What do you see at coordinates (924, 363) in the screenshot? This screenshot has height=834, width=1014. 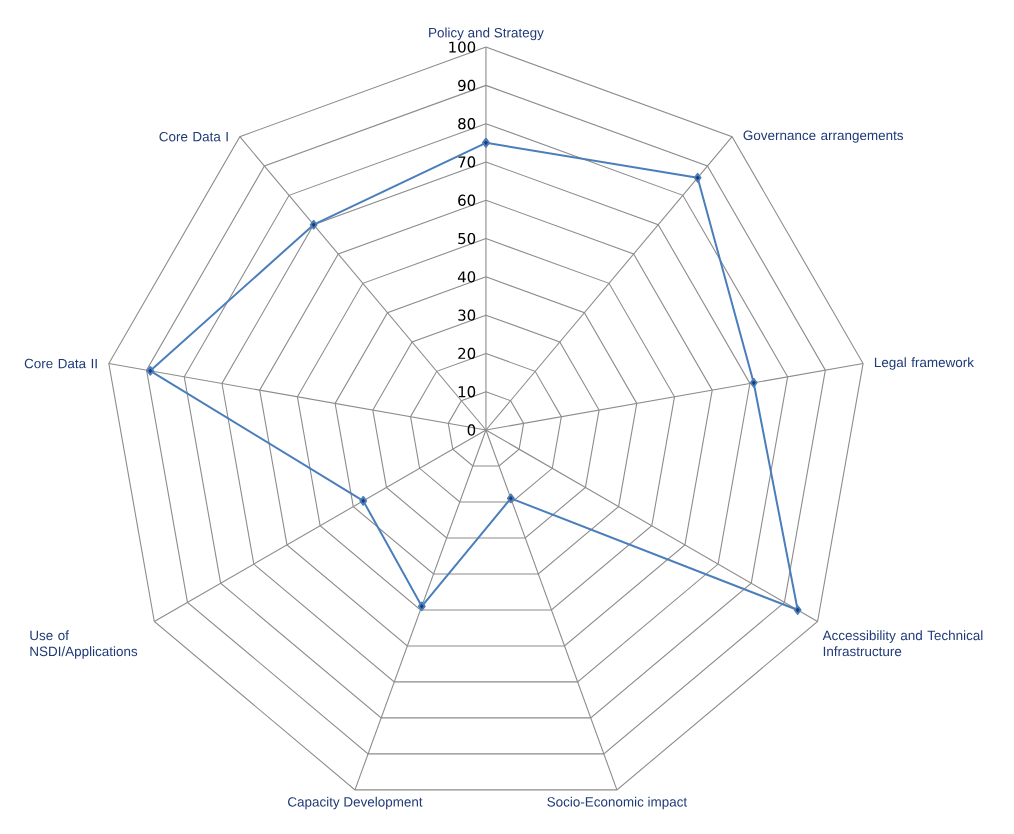 I see `spoke-label: Legal framework` at bounding box center [924, 363].